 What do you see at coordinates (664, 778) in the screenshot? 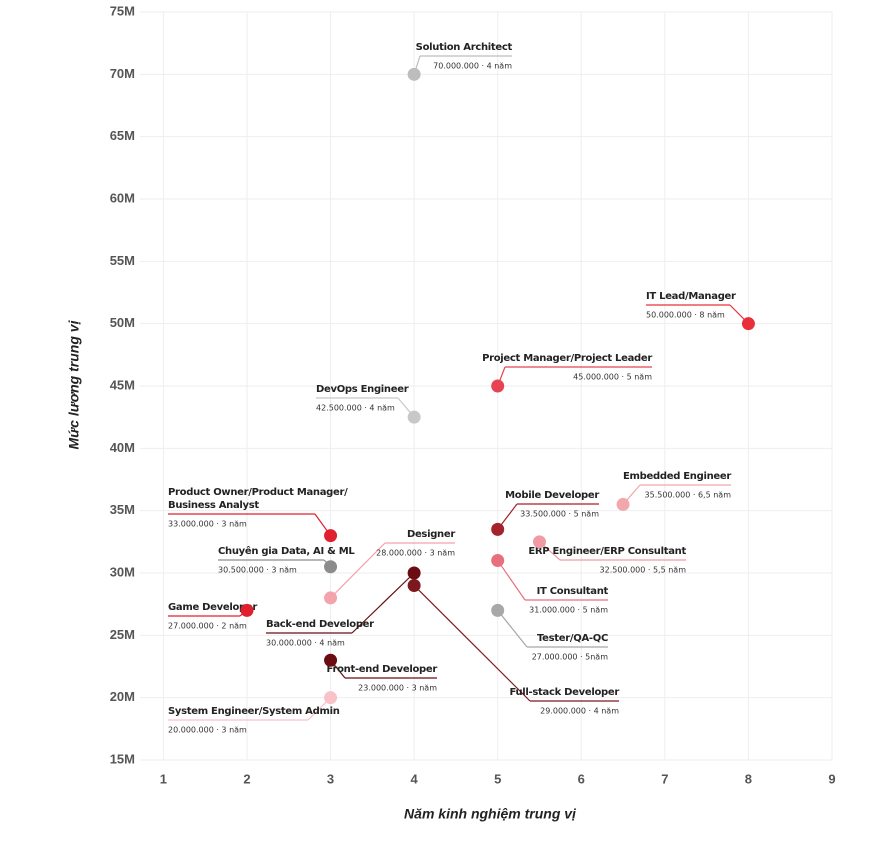
I see `x-tick-label: 7` at bounding box center [664, 778].